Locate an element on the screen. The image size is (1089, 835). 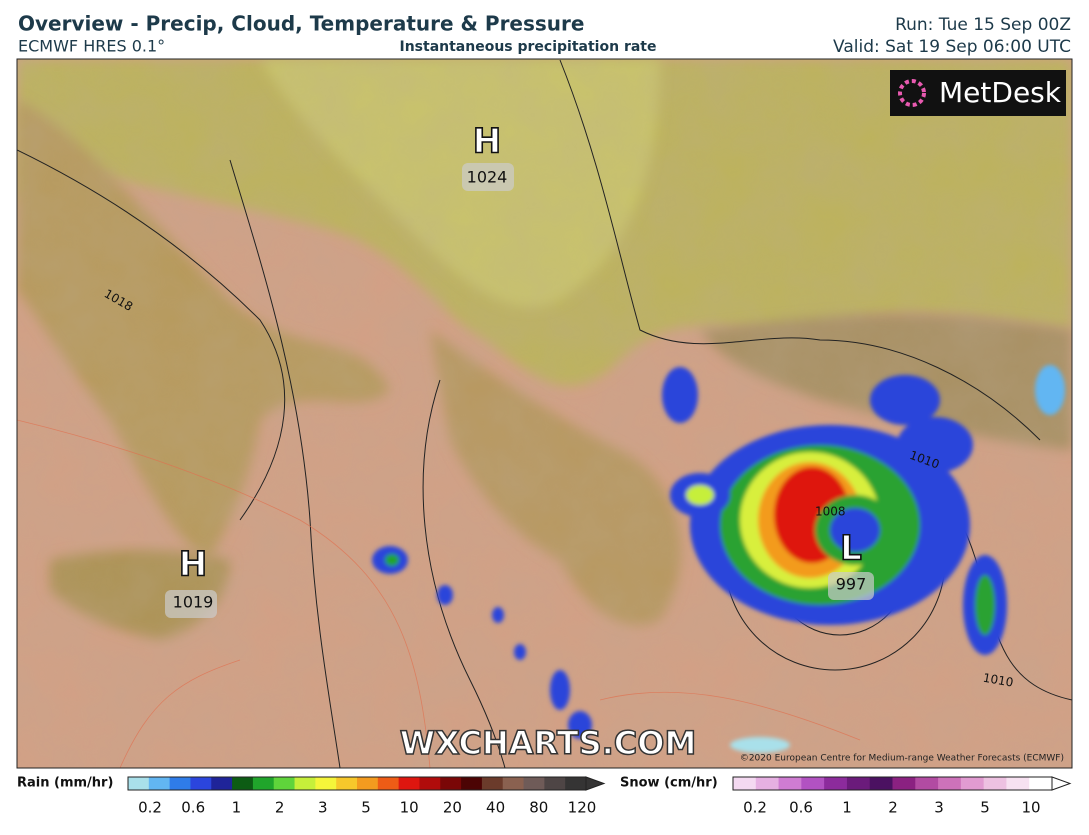
center-symbol: L is located at coordinates (851, 549).